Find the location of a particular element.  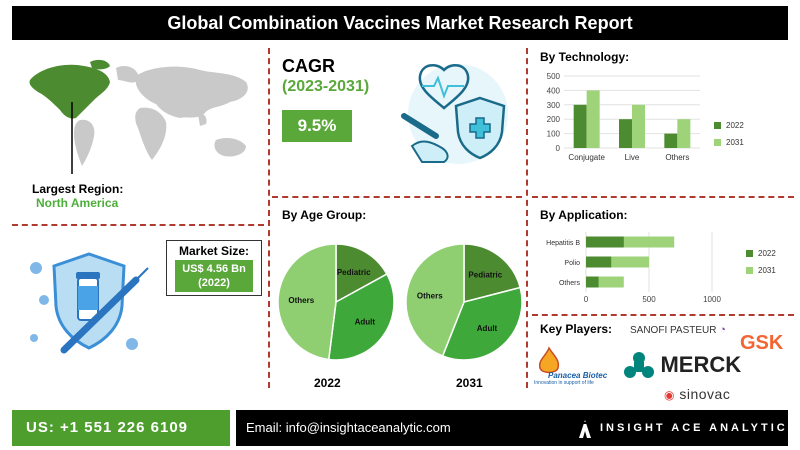

pie-year-2031: 2031 is located at coordinates (469, 383).